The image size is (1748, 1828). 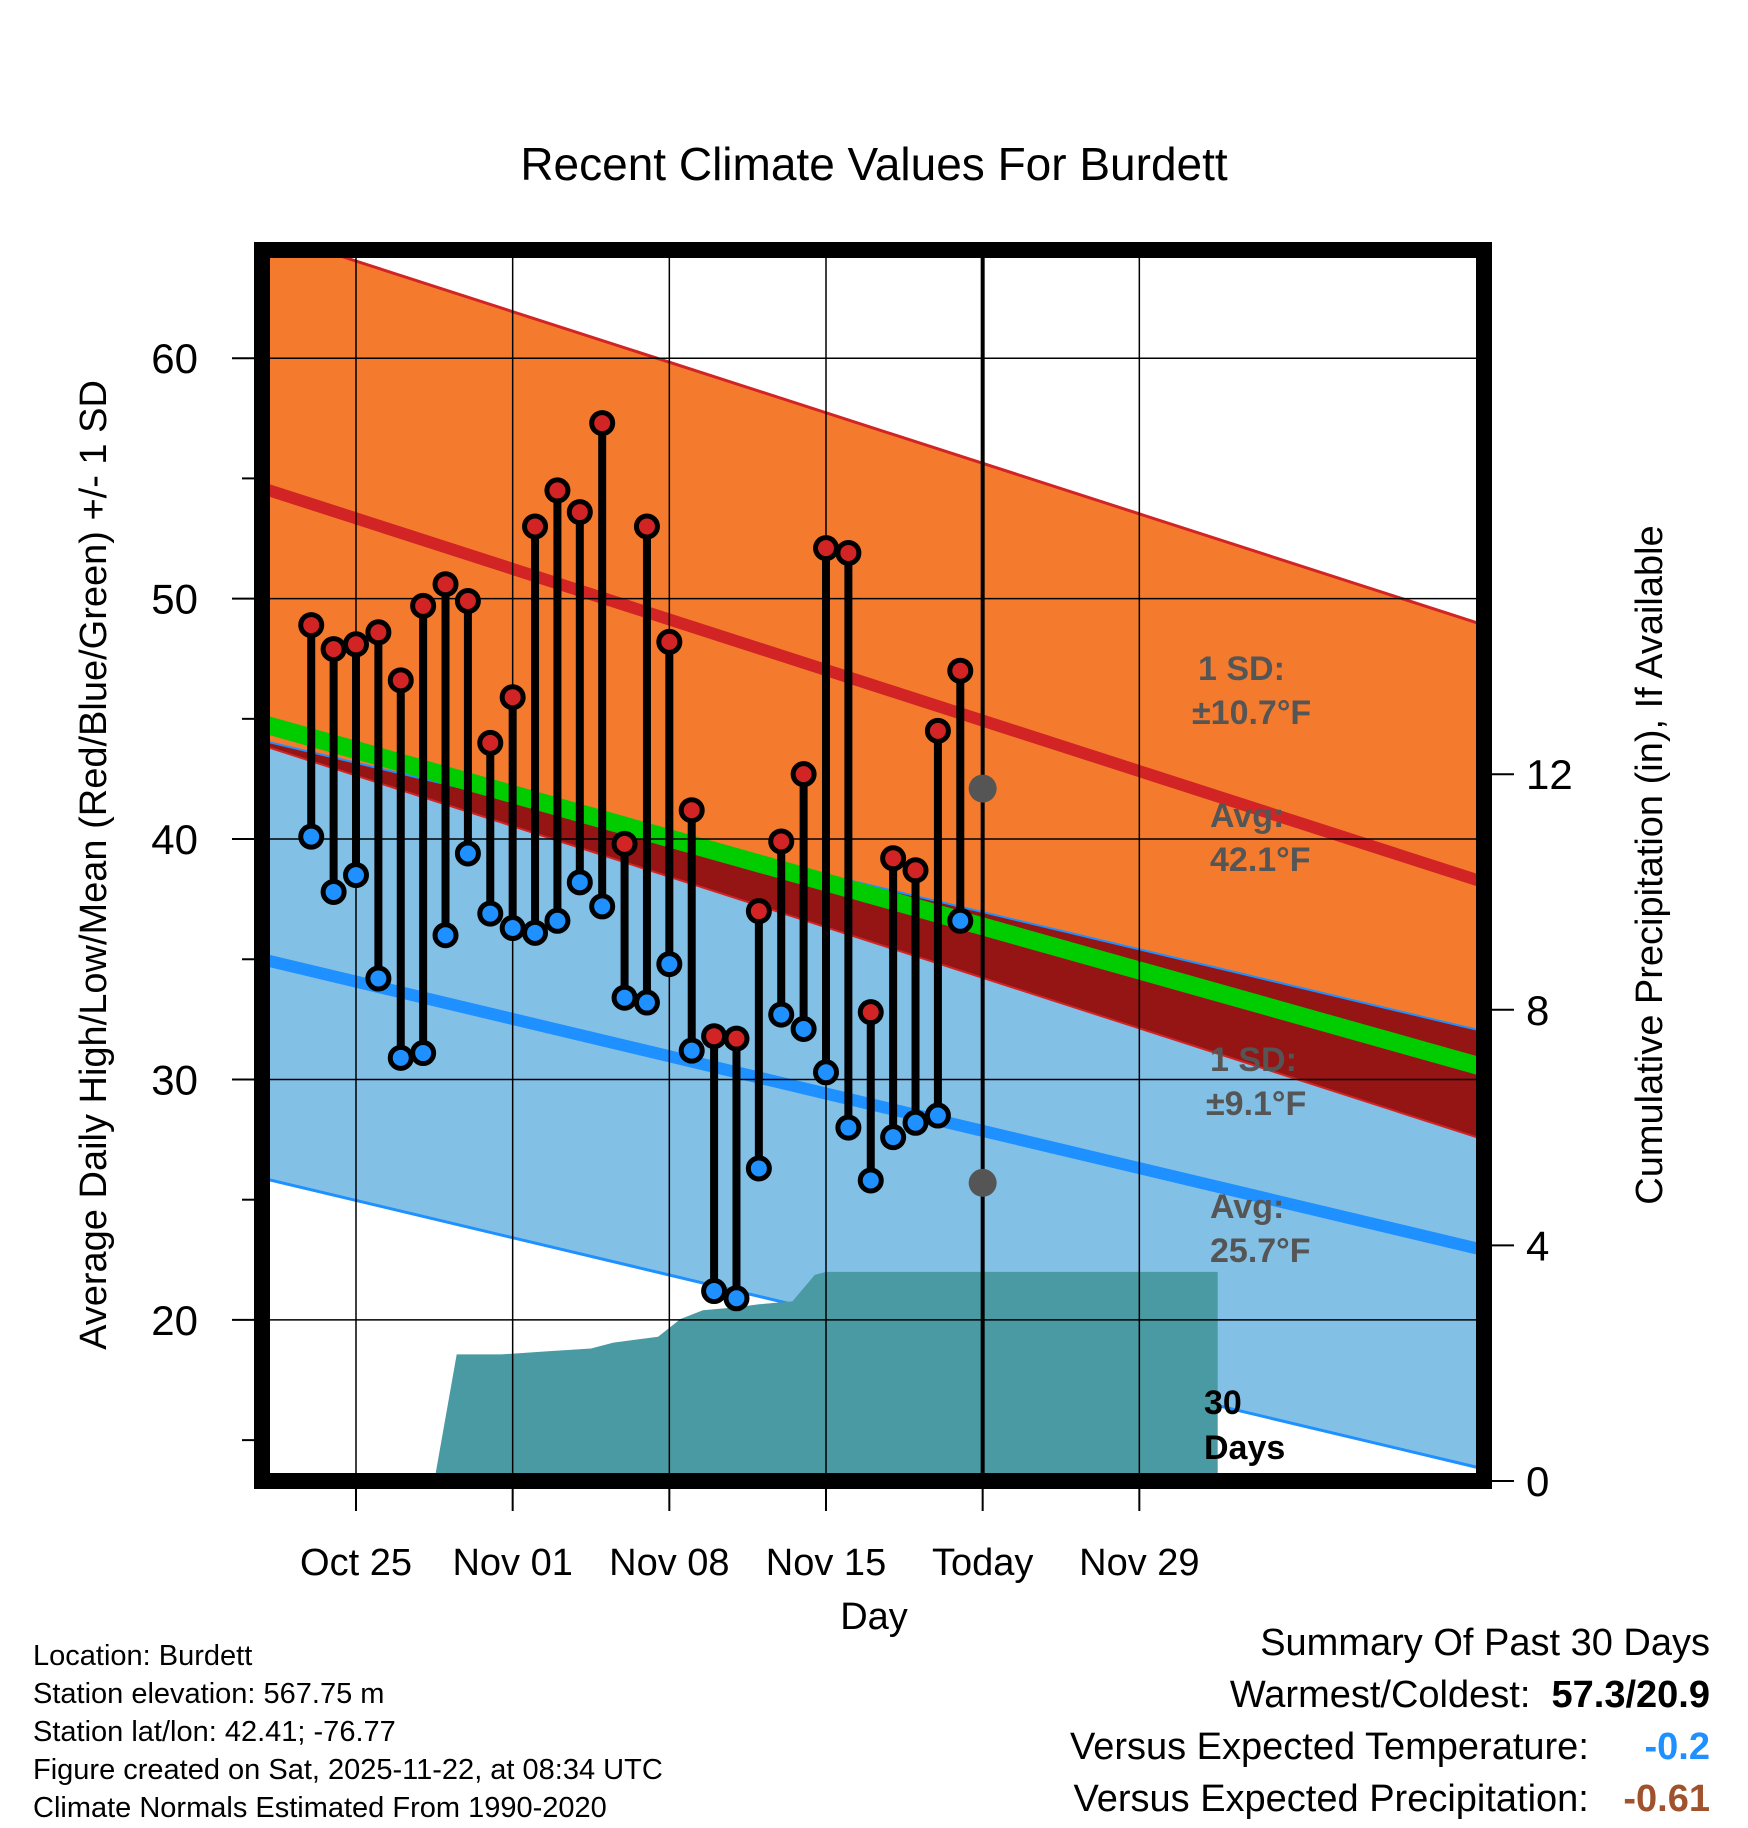 I want to click on high-sd-value: ±10.7°F, so click(x=1251, y=713).